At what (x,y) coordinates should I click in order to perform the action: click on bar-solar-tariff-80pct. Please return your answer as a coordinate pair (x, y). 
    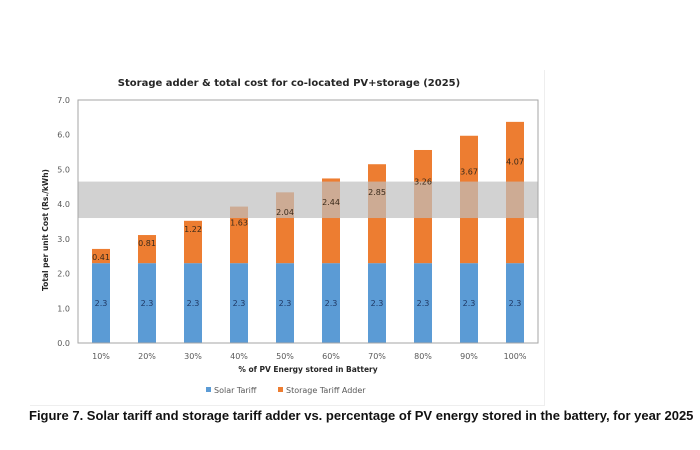
    Looking at the image, I should click on (423, 303).